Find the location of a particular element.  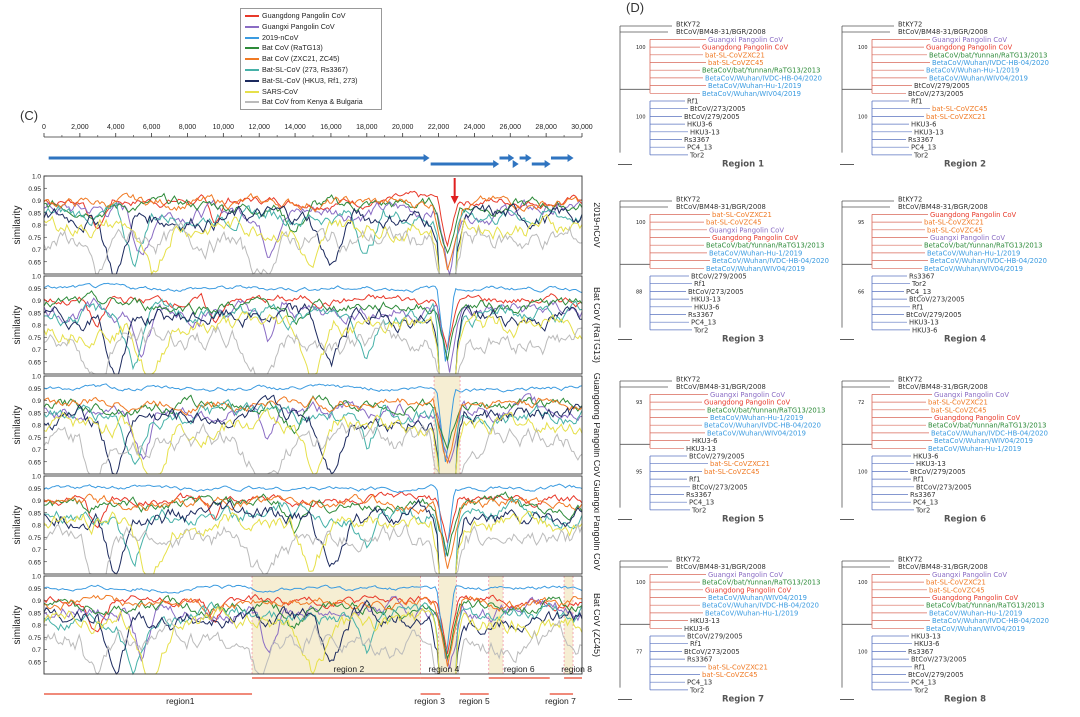

x-tick-label: 20,000 is located at coordinates (403, 127).